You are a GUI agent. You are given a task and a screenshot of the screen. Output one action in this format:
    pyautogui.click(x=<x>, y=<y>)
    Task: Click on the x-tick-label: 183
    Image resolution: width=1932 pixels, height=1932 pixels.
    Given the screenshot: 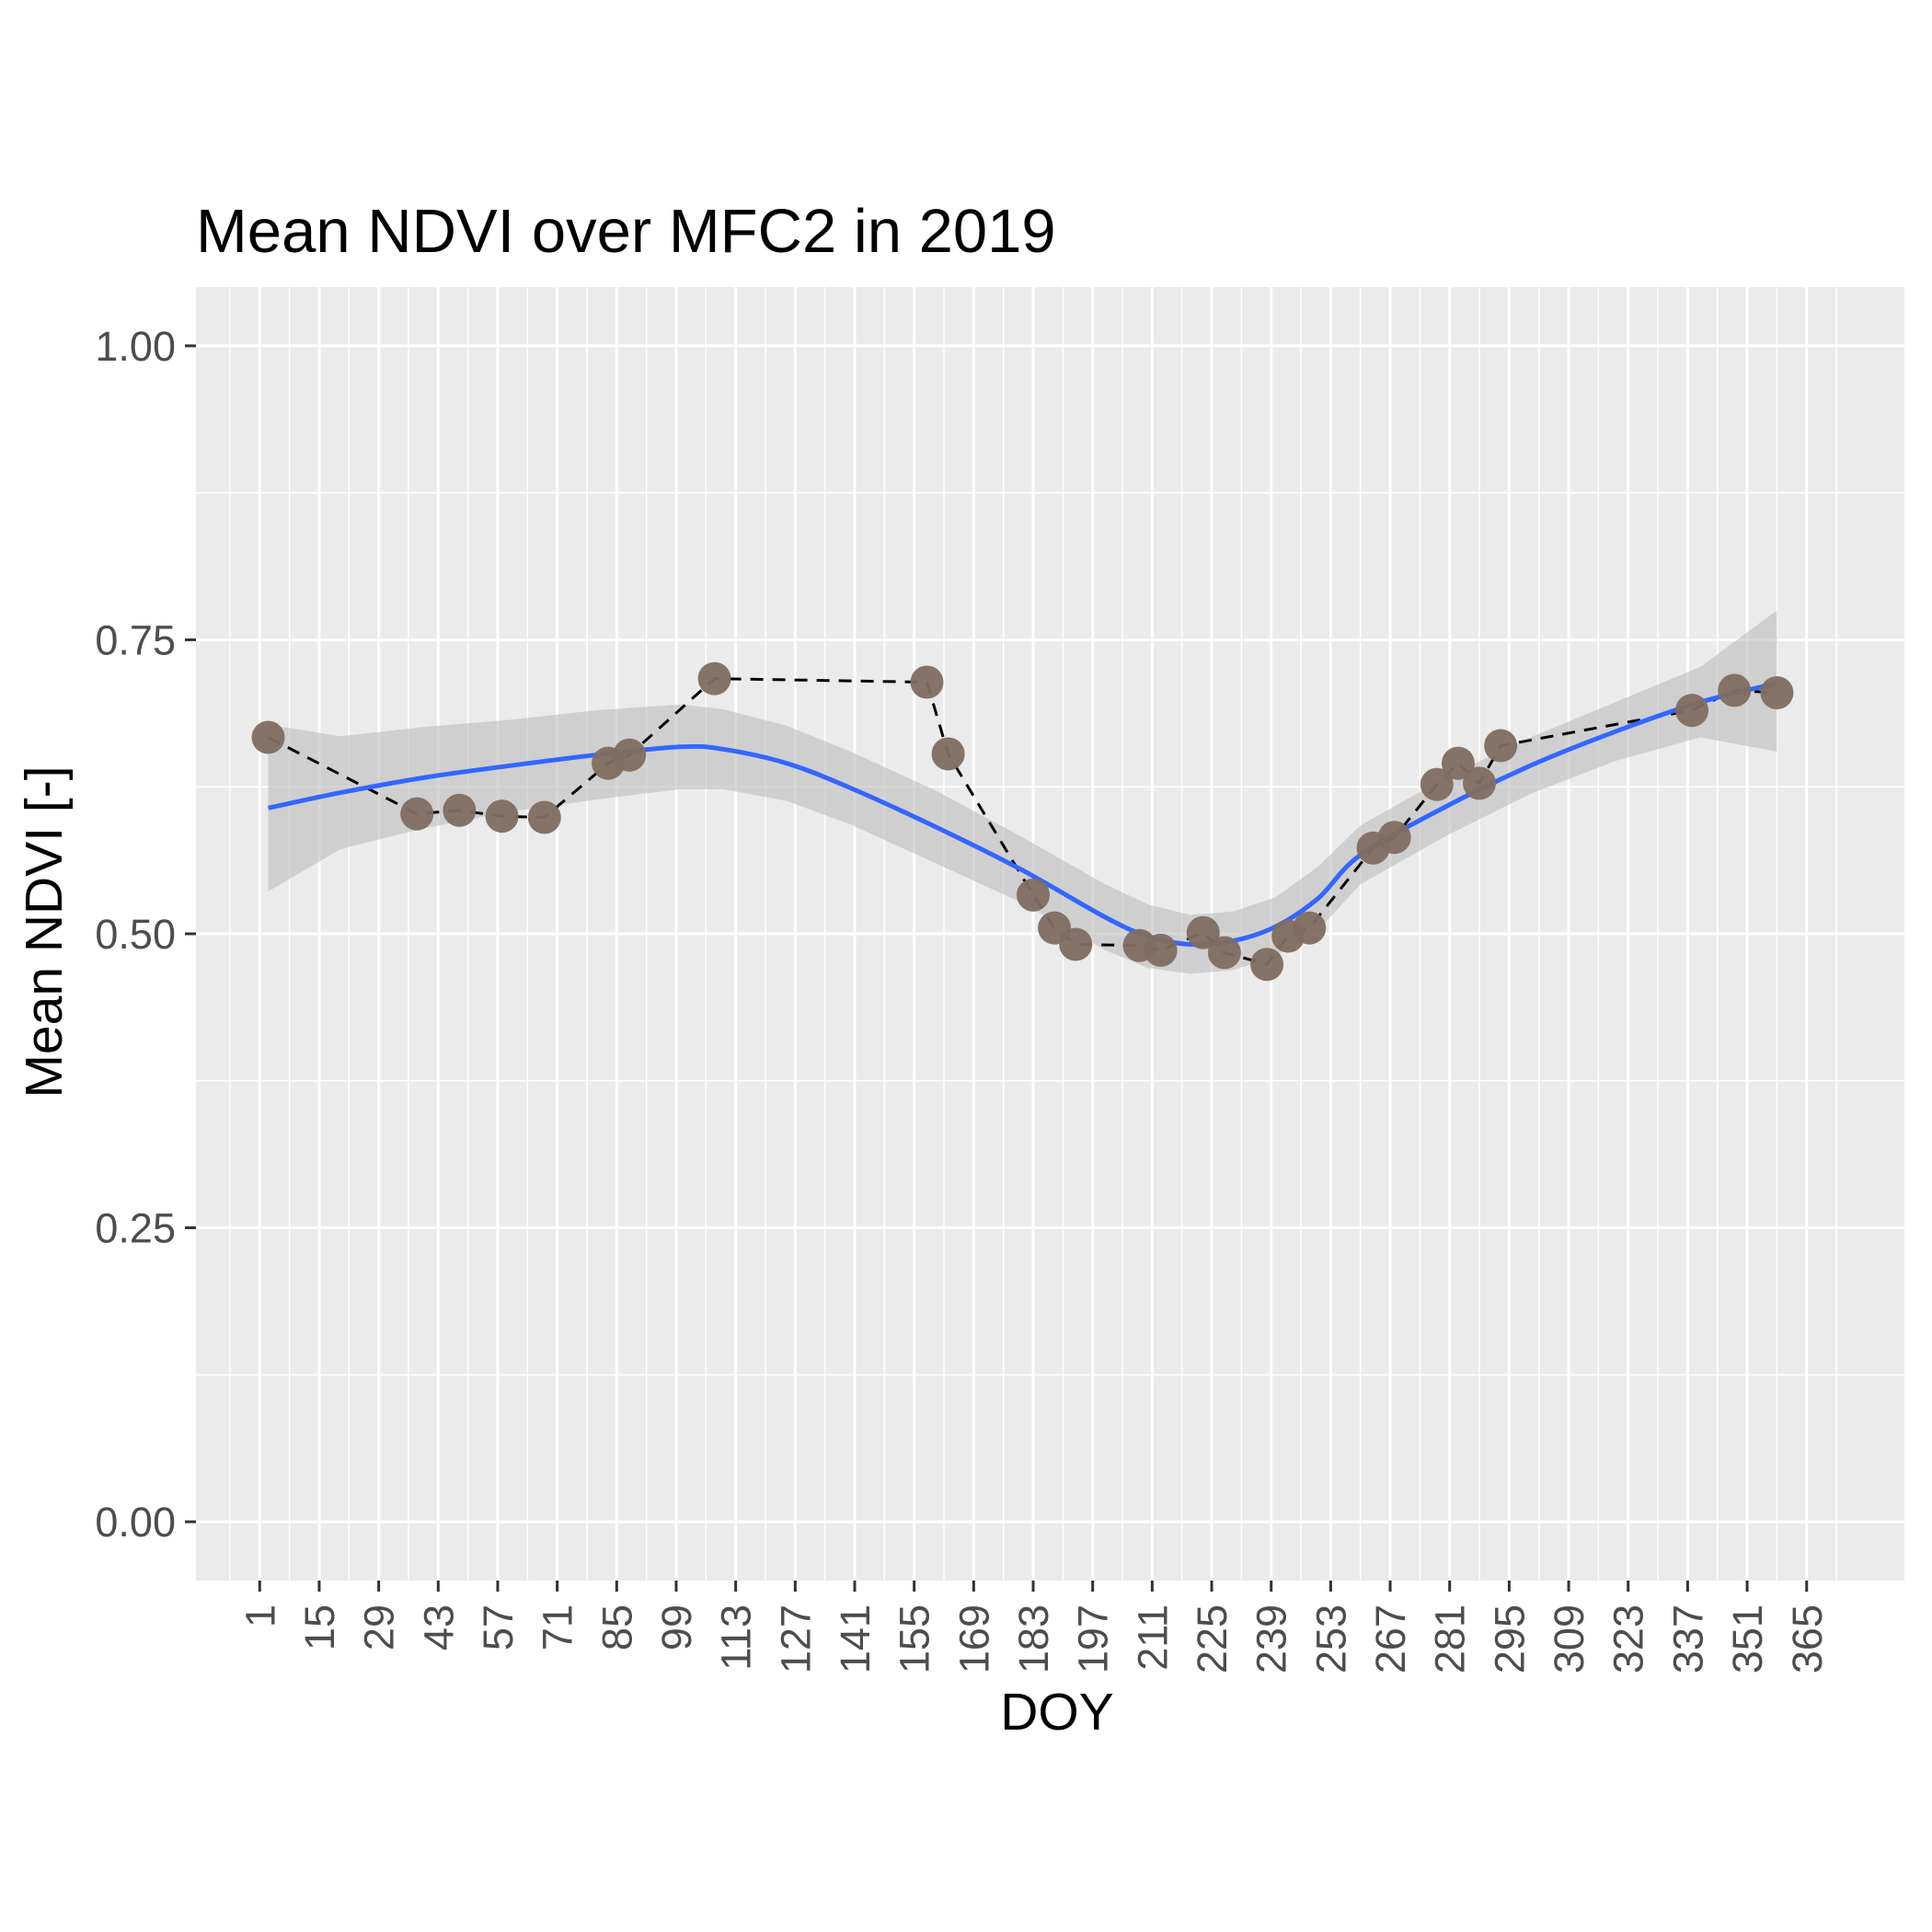 What is the action you would take?
    pyautogui.click(x=1033, y=1638)
    